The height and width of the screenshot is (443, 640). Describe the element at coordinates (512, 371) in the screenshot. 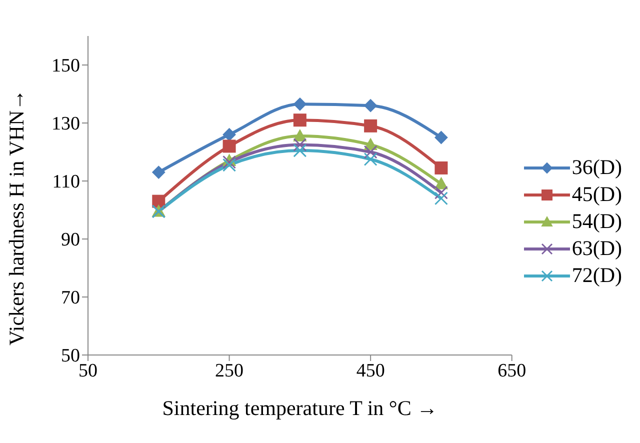

I see `x-tick-label: 650` at that location.